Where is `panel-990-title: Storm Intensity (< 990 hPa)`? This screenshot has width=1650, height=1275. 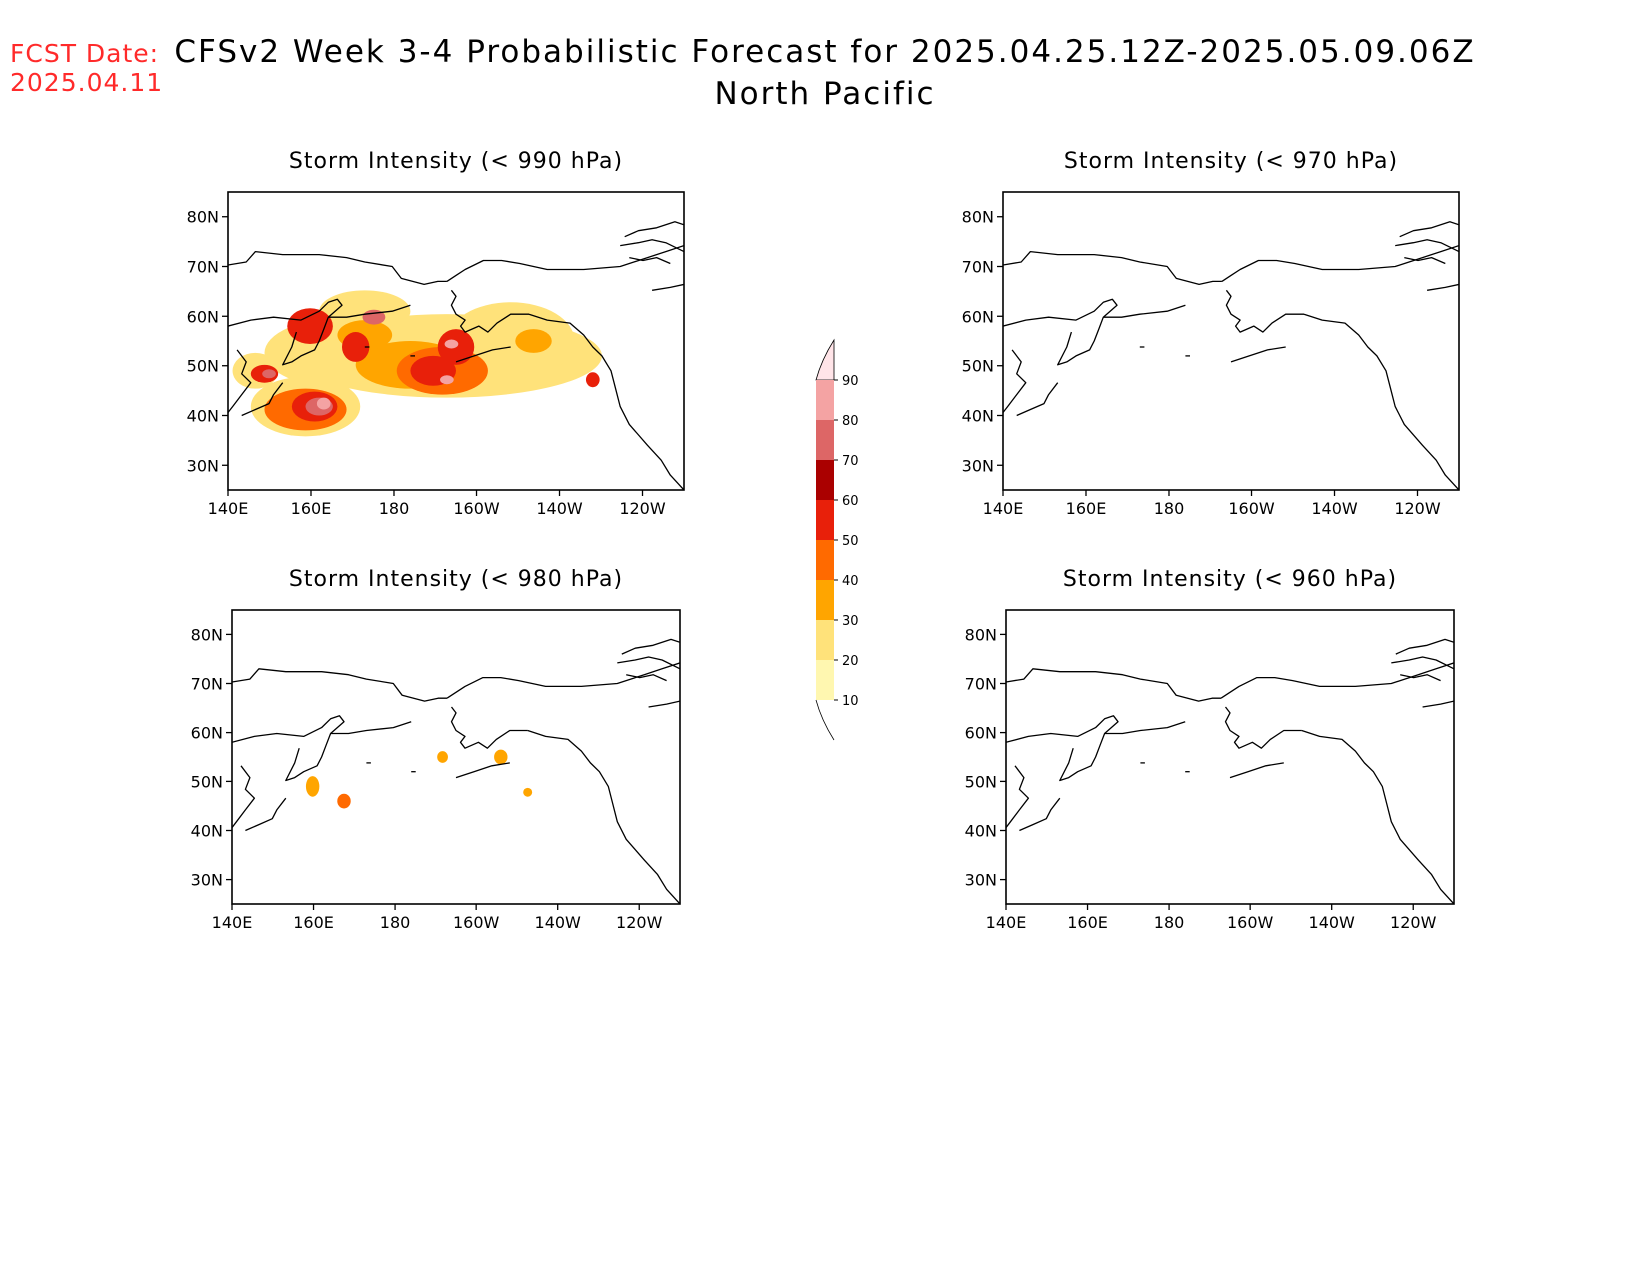
panel-990-title: Storm Intensity (< 990 hPa) is located at coordinates (456, 161).